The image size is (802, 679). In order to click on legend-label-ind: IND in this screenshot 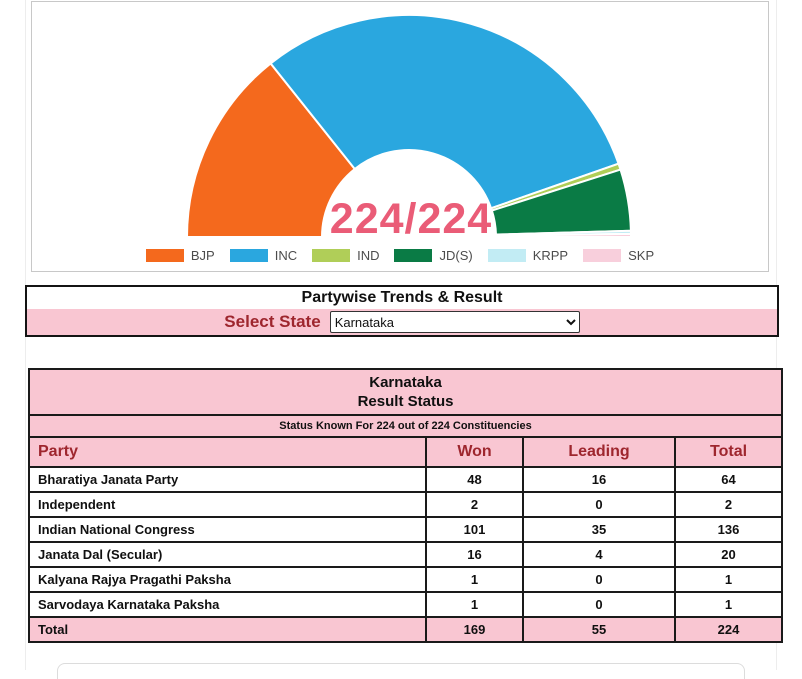, I will do `click(368, 255)`.